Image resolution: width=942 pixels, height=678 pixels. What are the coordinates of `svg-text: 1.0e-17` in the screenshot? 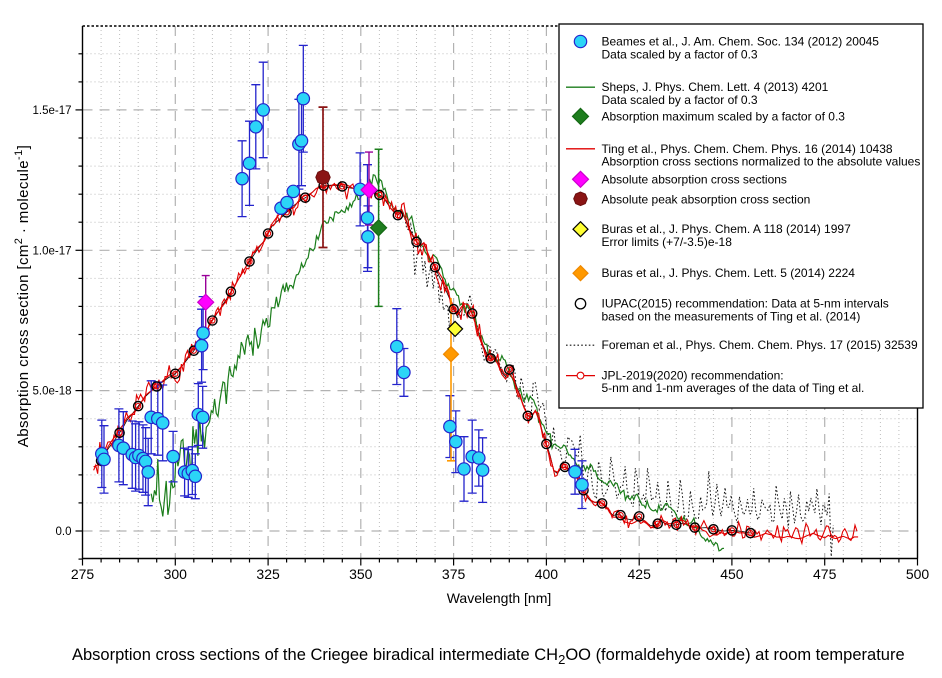 It's located at (51, 251).